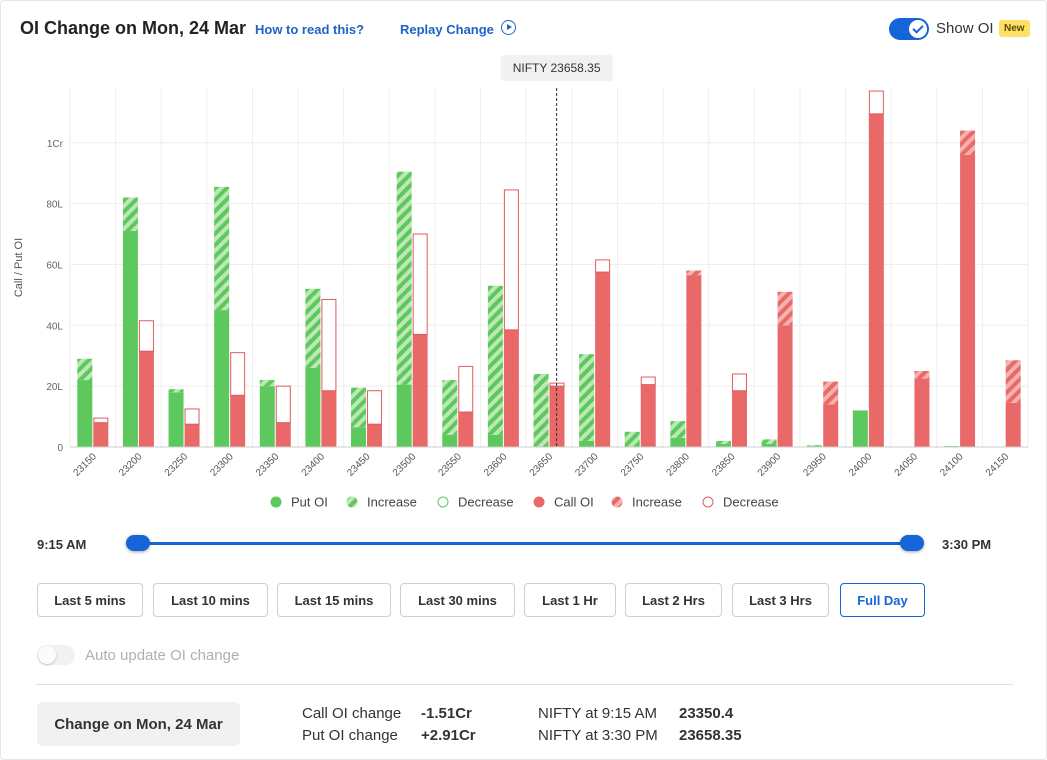 This screenshot has width=1047, height=760. What do you see at coordinates (90, 600) in the screenshot?
I see `range-button-last-5-mins: Last 5 mins` at bounding box center [90, 600].